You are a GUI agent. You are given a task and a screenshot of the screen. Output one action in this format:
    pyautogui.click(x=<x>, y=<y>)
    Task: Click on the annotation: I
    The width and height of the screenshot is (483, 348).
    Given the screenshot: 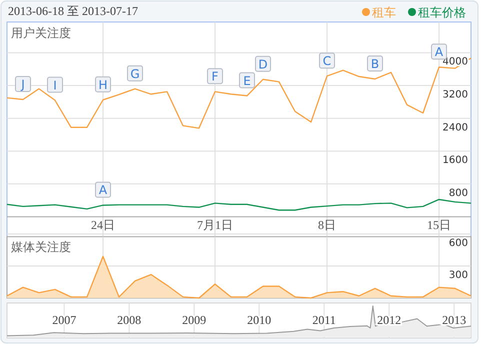 What is the action you would take?
    pyautogui.click(x=55, y=85)
    